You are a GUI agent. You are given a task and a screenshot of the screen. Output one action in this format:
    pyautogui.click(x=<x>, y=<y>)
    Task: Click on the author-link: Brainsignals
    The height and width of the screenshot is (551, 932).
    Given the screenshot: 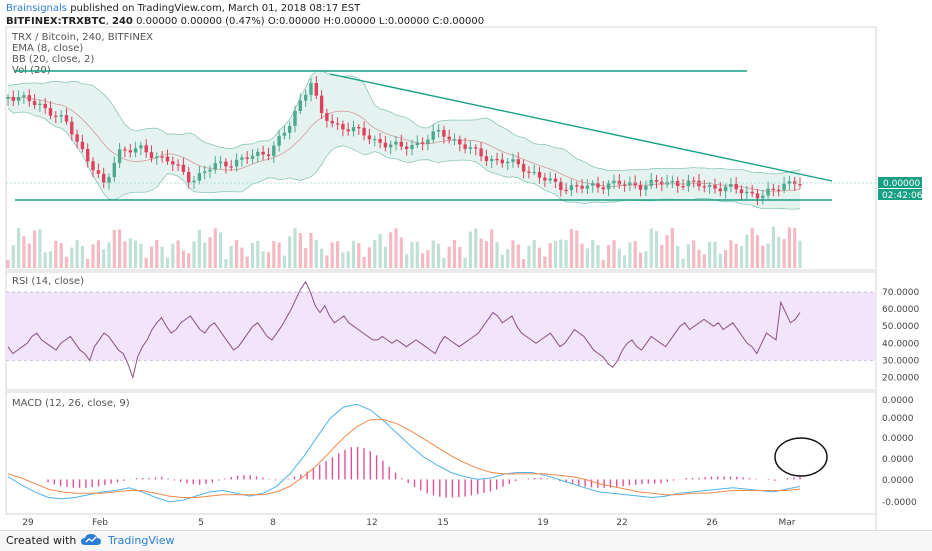 What is the action you would take?
    pyautogui.click(x=37, y=8)
    